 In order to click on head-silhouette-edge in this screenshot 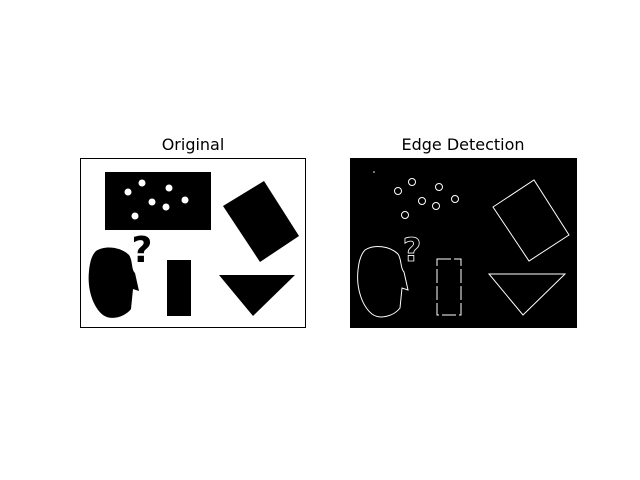, I will do `click(383, 282)`.